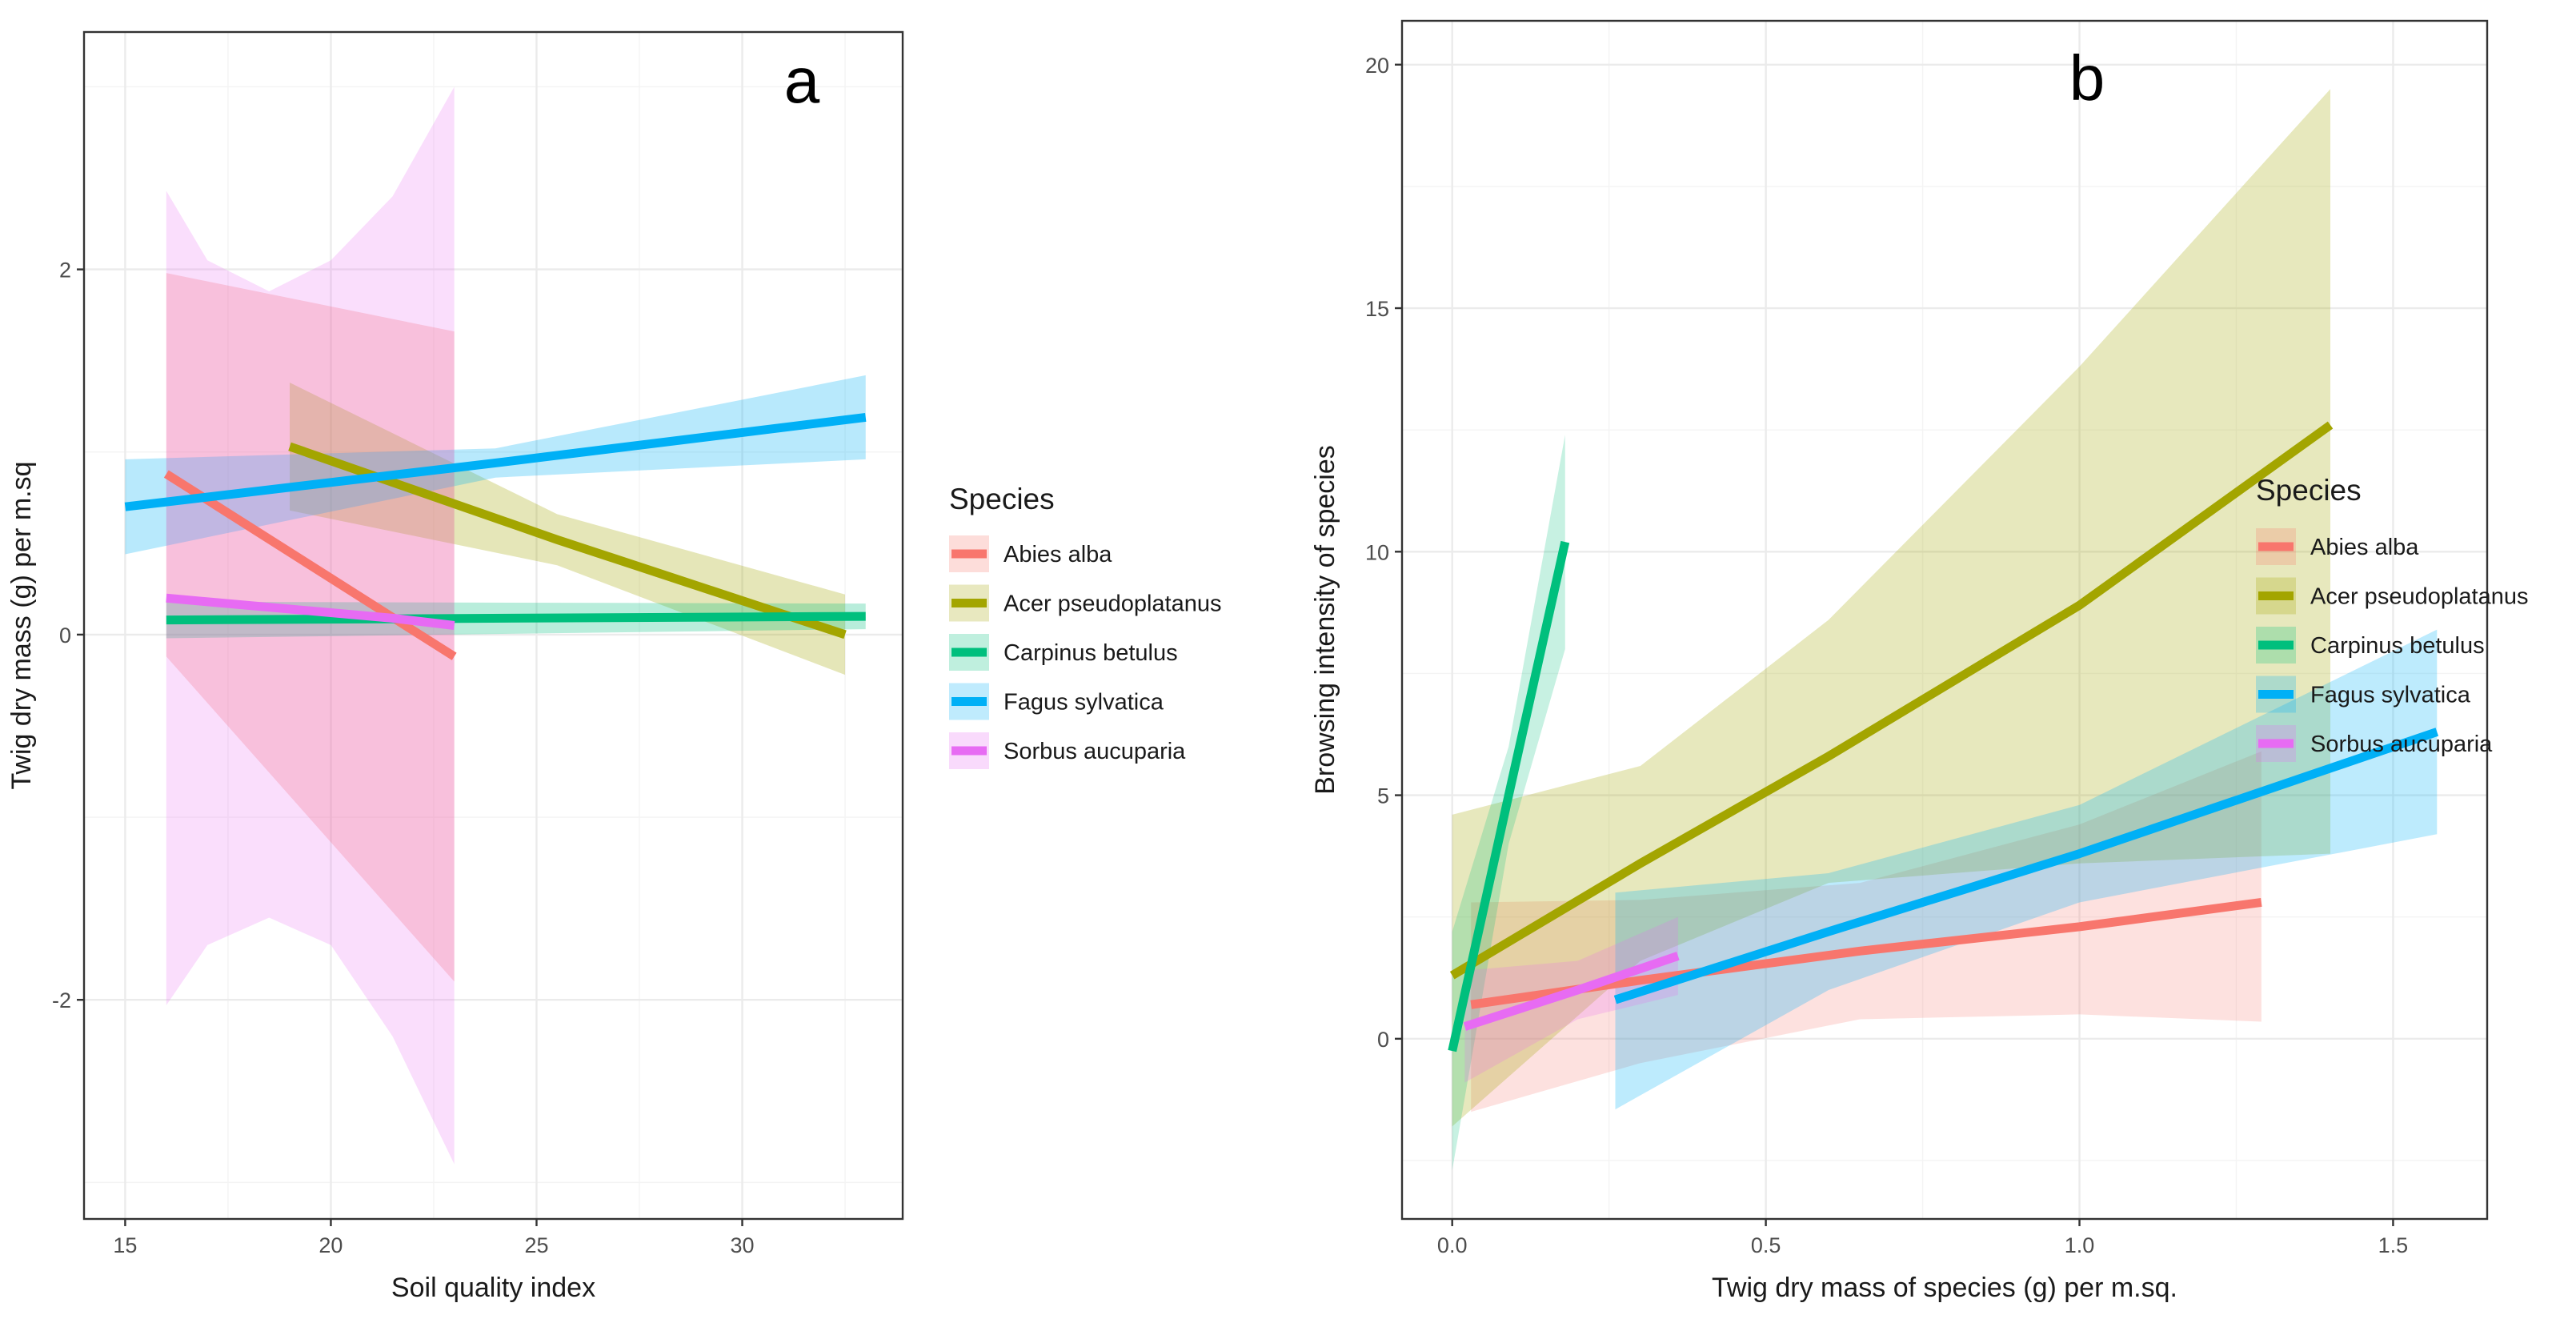 The height and width of the screenshot is (1319, 2576). Describe the element at coordinates (568, 529) in the screenshot. I see `confidence-band-acer-pseudoplatanus` at that location.